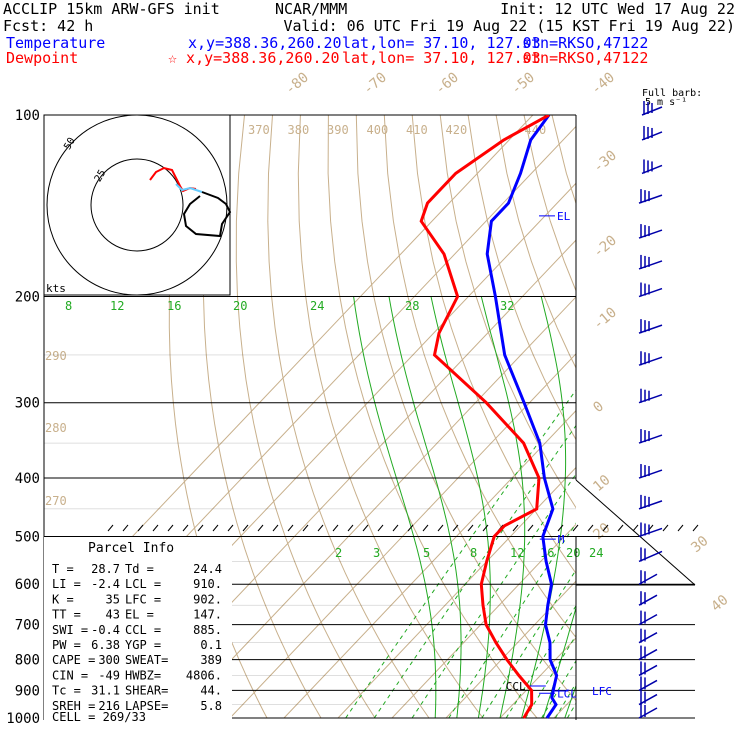  I want to click on mixing-ratio-label-lower: 2, so click(338, 553).